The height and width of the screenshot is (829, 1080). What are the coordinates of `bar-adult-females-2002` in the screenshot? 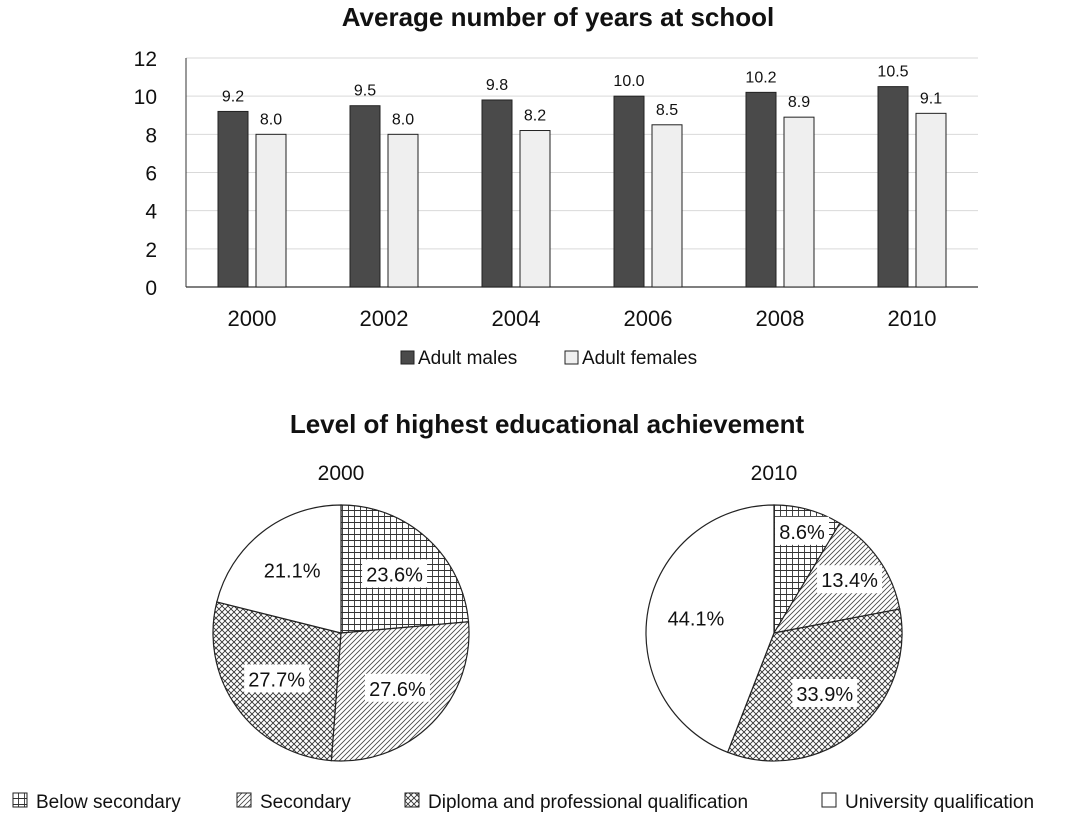 It's located at (403, 210).